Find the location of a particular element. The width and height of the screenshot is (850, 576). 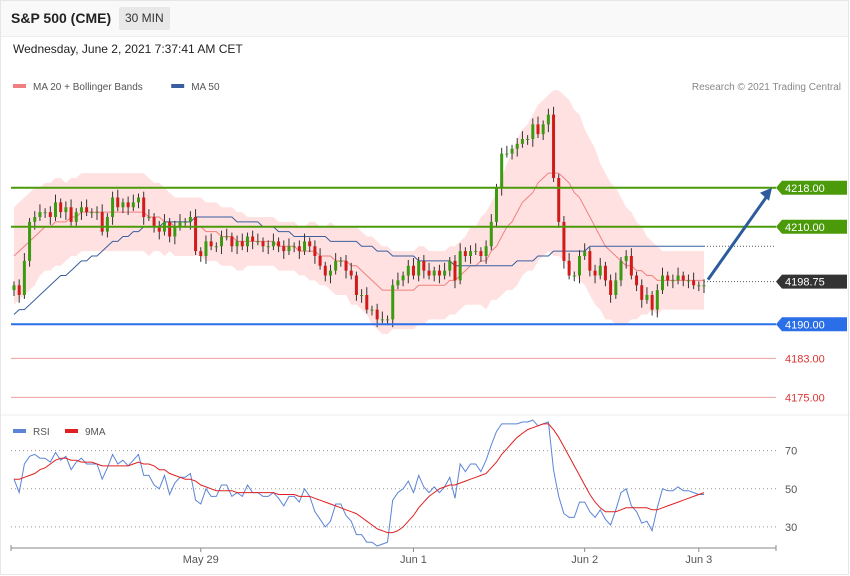

instrument-title: S&P 500 (CME) is located at coordinates (61, 18).